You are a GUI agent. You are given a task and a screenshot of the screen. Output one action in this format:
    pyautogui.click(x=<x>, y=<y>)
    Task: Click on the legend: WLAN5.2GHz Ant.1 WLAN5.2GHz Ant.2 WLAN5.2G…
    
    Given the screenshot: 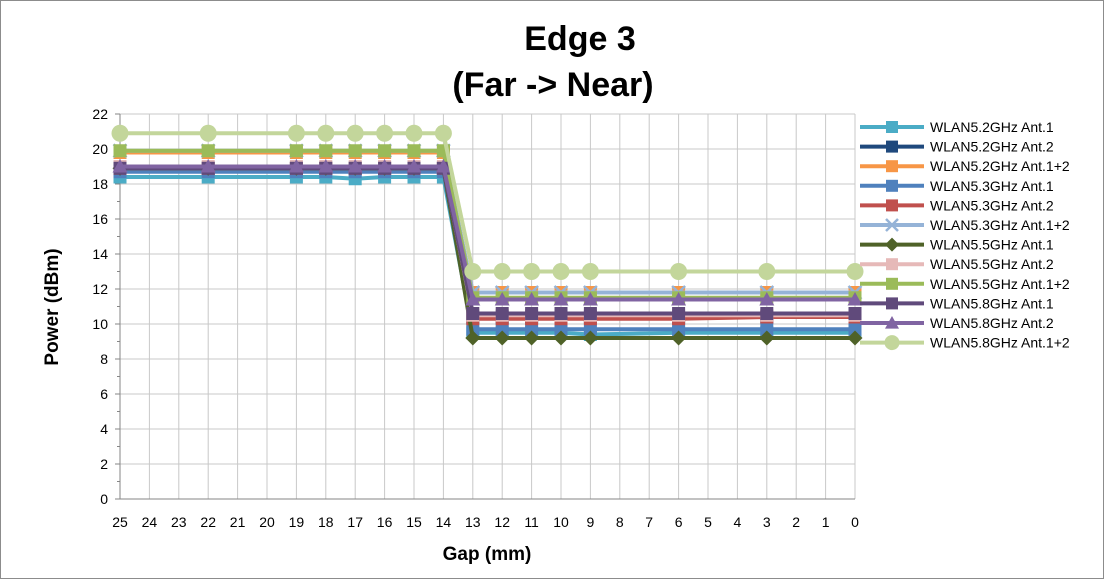 What is the action you would take?
    pyautogui.click(x=965, y=235)
    